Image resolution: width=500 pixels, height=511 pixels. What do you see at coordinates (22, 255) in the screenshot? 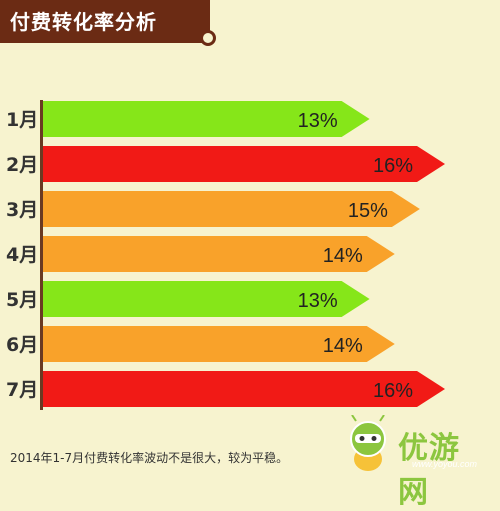
I see `category-label: 4月` at bounding box center [22, 255].